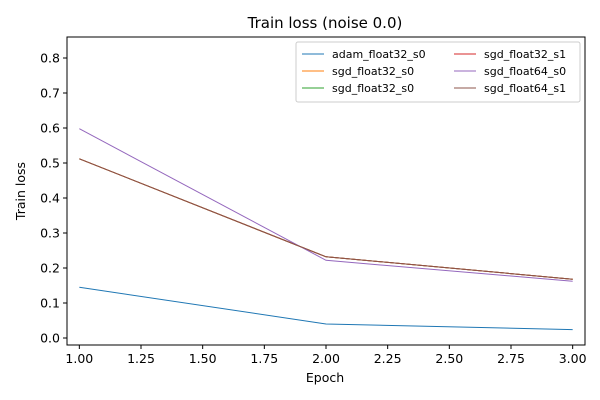 Image resolution: width=600 pixels, height=400 pixels. Describe the element at coordinates (573, 358) in the screenshot. I see `x-tick-label: 3.00` at that location.